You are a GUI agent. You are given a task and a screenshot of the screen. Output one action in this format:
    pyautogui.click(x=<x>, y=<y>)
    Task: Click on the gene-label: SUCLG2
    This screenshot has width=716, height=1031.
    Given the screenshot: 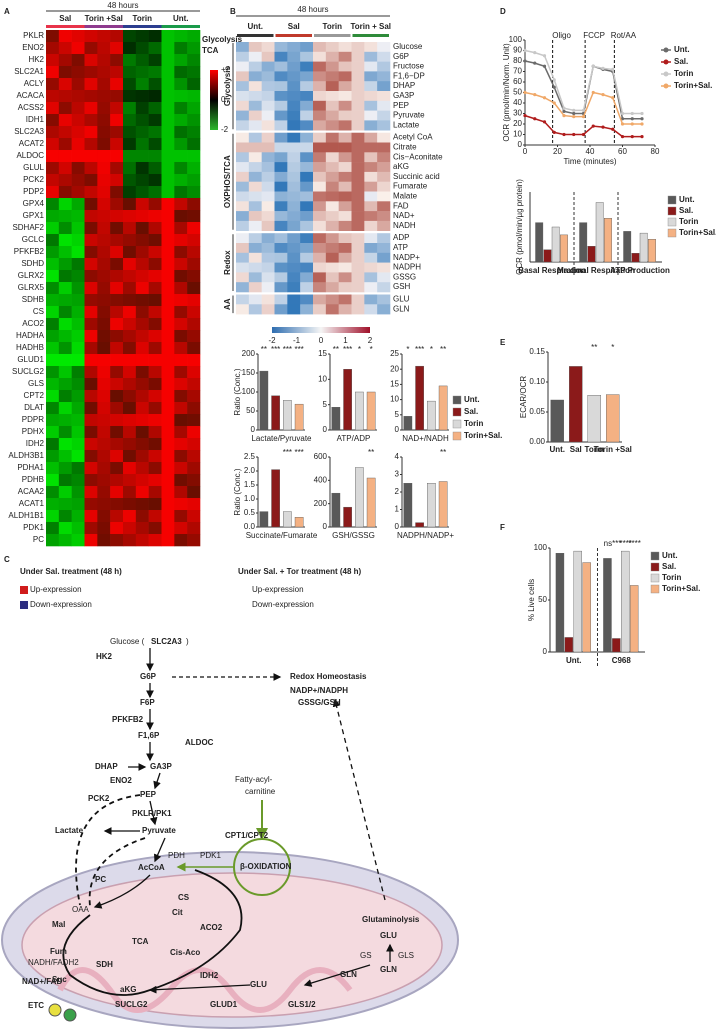 What is the action you would take?
    pyautogui.click(x=28, y=371)
    